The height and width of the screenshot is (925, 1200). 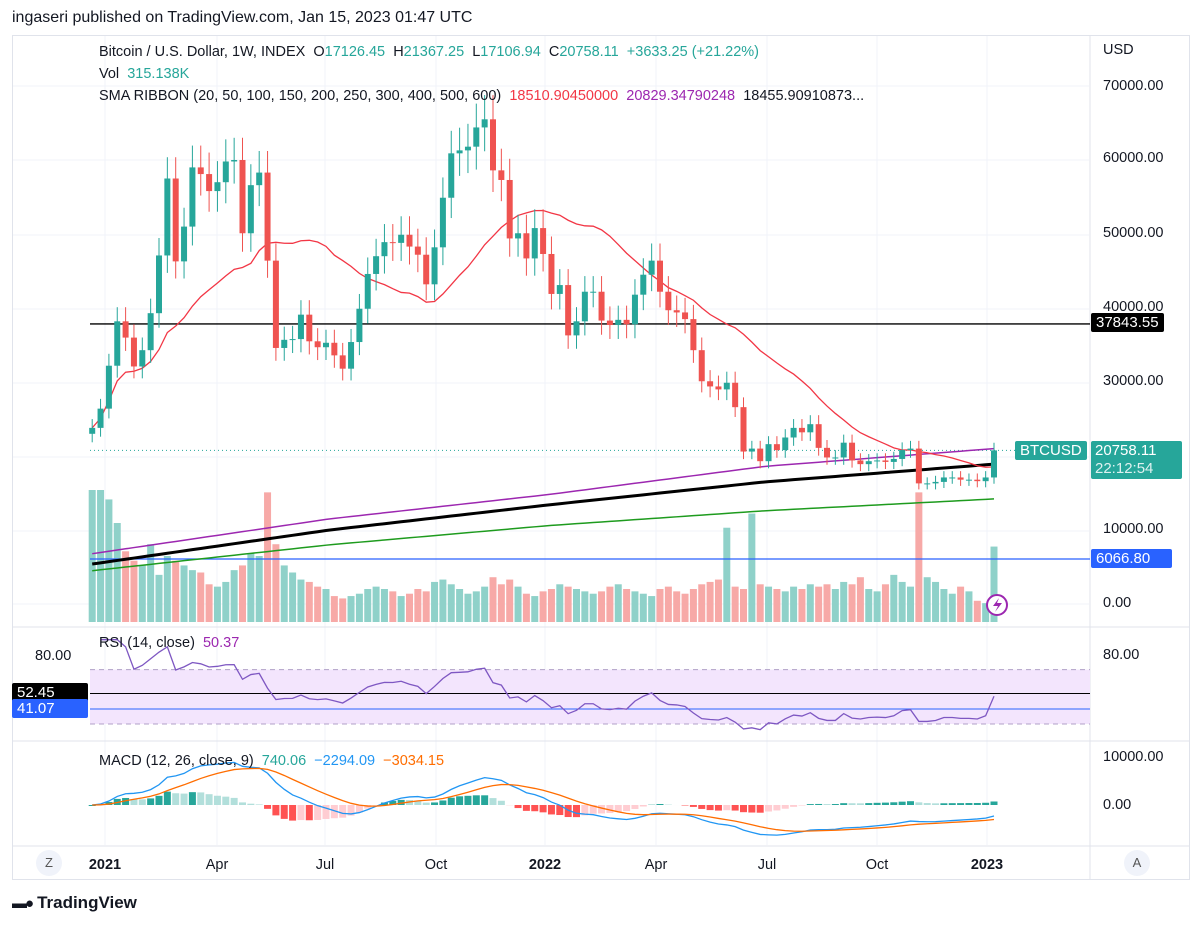 I want to click on rsi-label: RSI (14, close), so click(x=147, y=643).